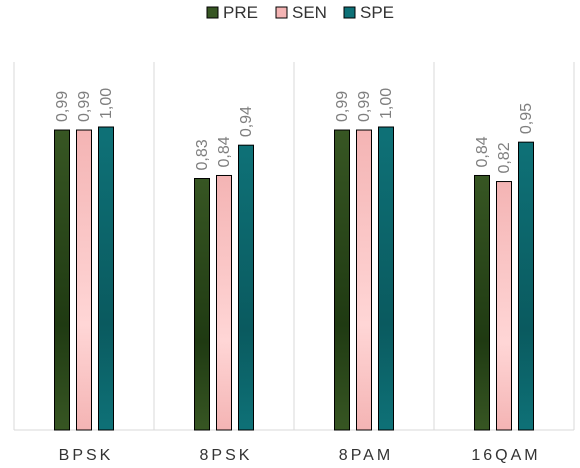 This screenshot has height=468, width=580. What do you see at coordinates (106, 278) in the screenshot?
I see `bar-spe-bpsk` at bounding box center [106, 278].